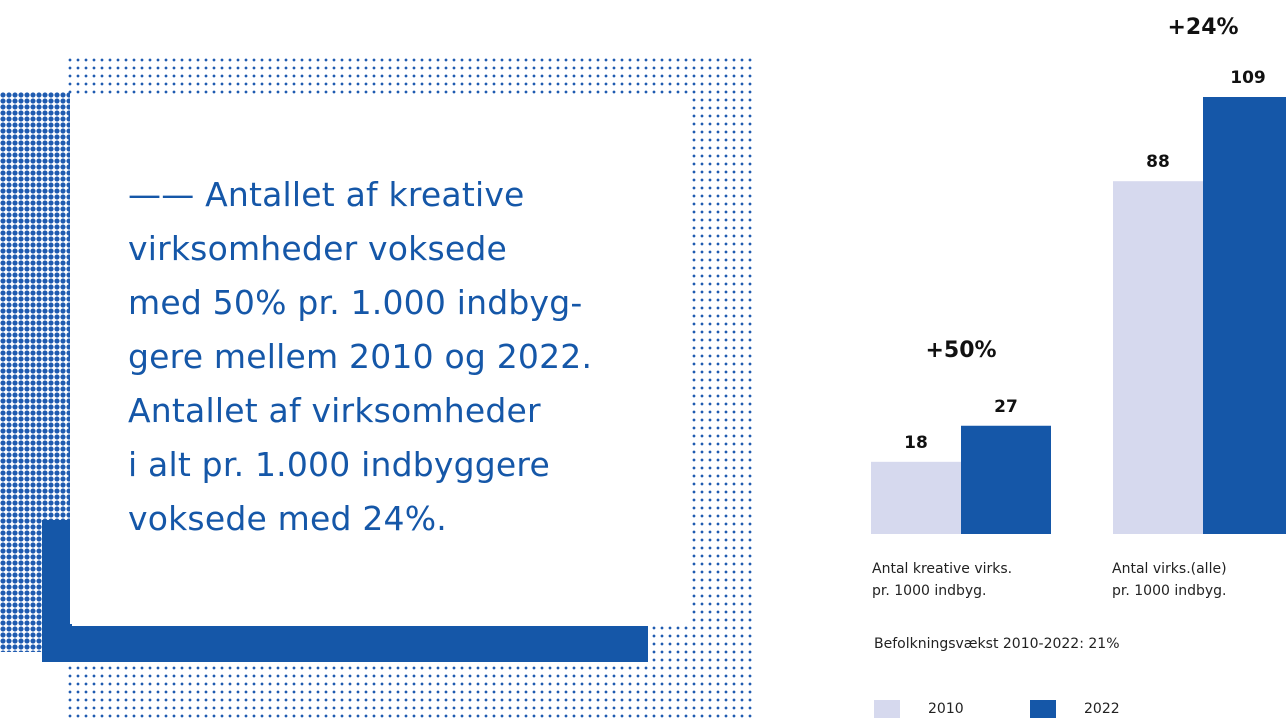 This screenshot has width=1286, height=720. Describe the element at coordinates (942, 580) in the screenshot. I see `category-label-creative: Antal kreative virks. pr. 1000 indbyg.` at that location.